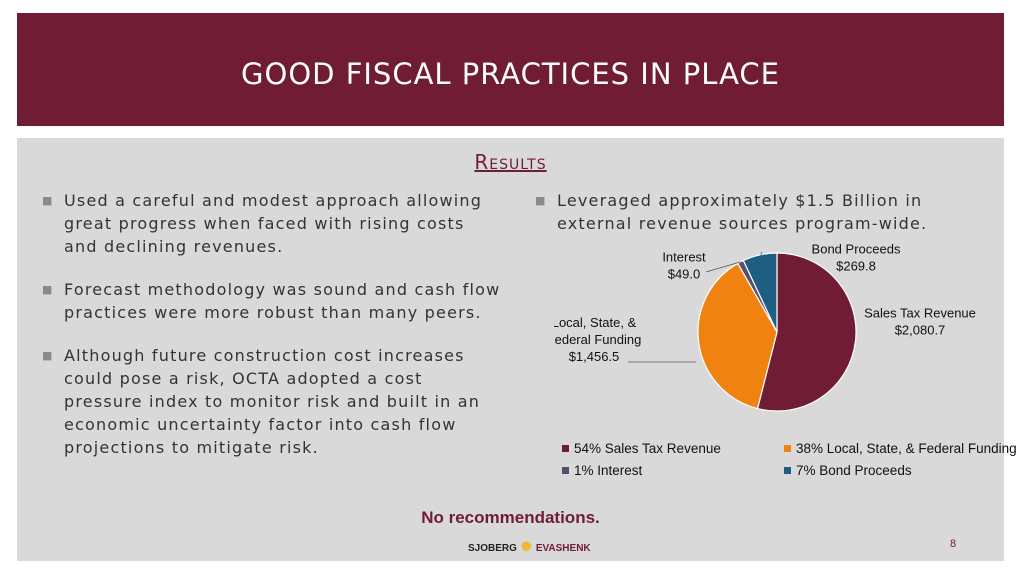 The image size is (1024, 576). I want to click on page-title: GOOD FISCAL PRACTICES IN PLACE, so click(510, 74).